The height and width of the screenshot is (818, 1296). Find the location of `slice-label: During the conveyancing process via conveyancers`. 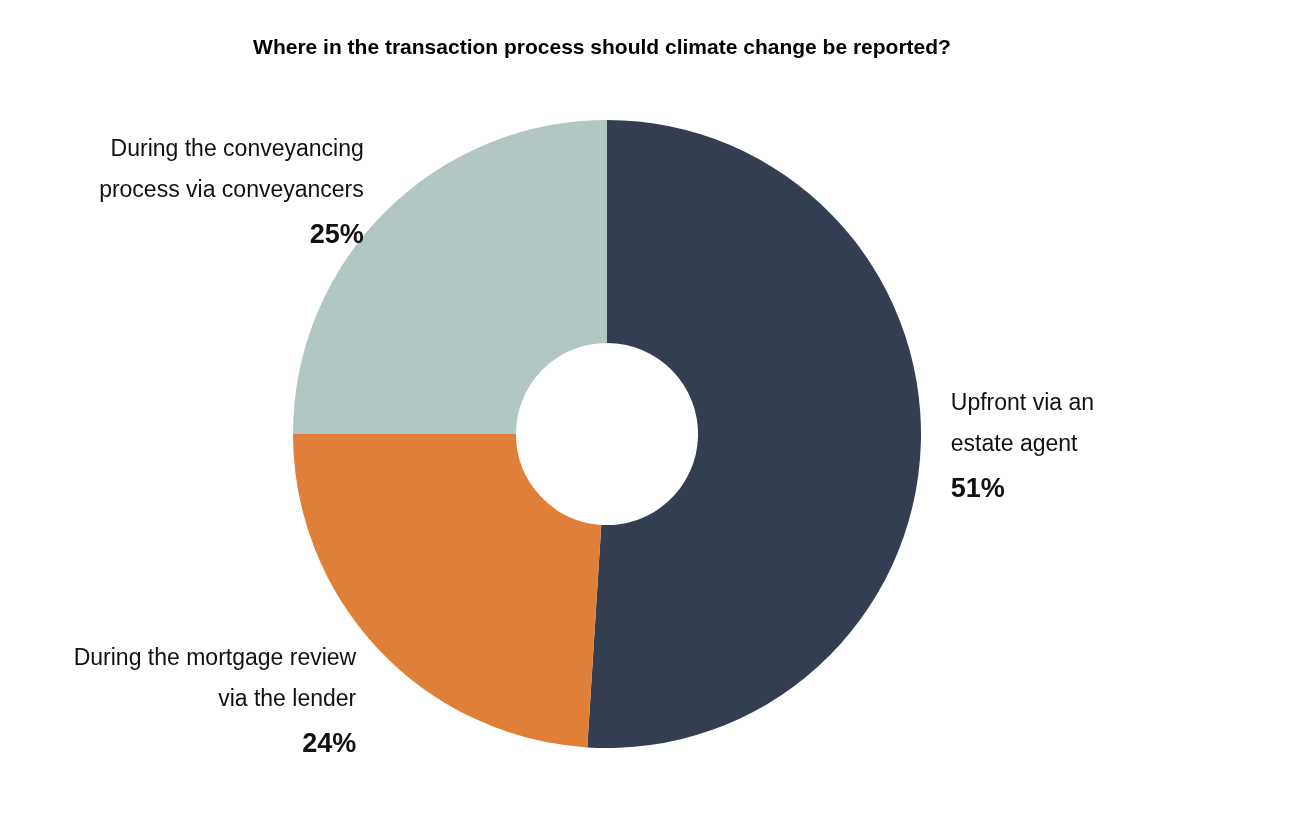

slice-label: During the conveyancing process via conveyancers is located at coordinates (231, 169).